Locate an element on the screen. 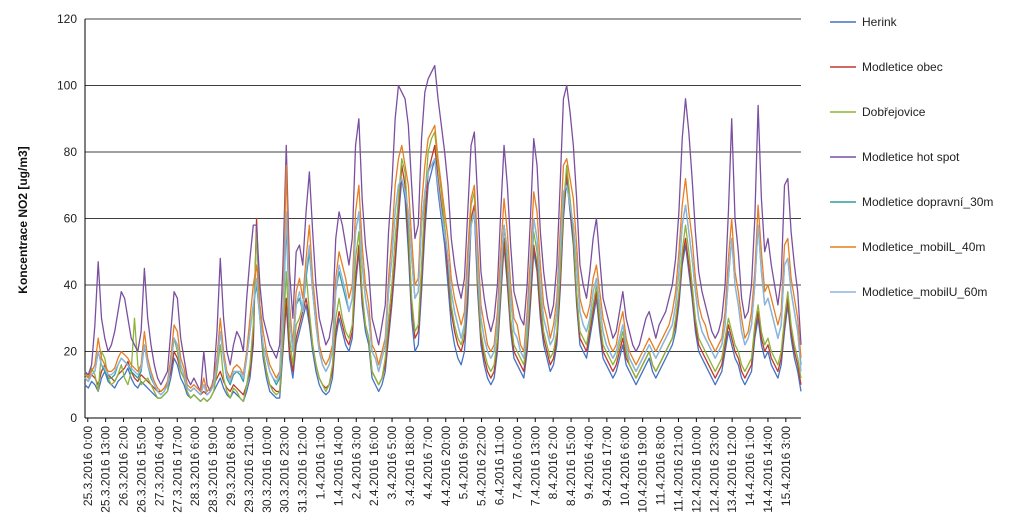 The width and height of the screenshot is (1024, 528). y-tick-labels: 0 20 40 60 80 100 120 is located at coordinates (67, 218).